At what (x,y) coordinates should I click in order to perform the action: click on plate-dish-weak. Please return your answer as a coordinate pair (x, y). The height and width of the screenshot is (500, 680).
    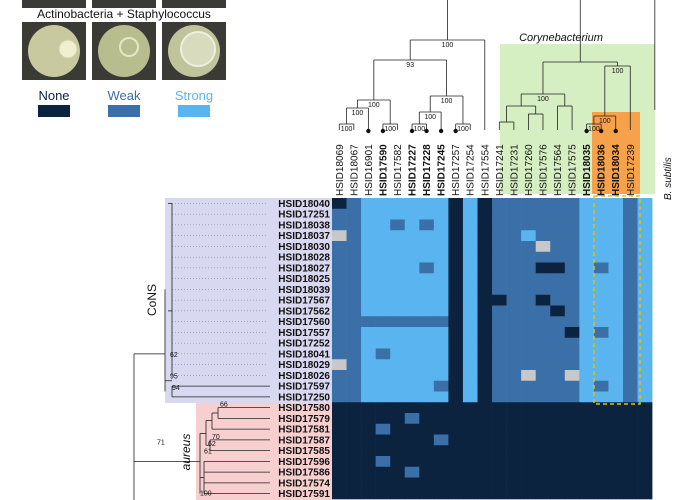
    Looking at the image, I should click on (124, 51).